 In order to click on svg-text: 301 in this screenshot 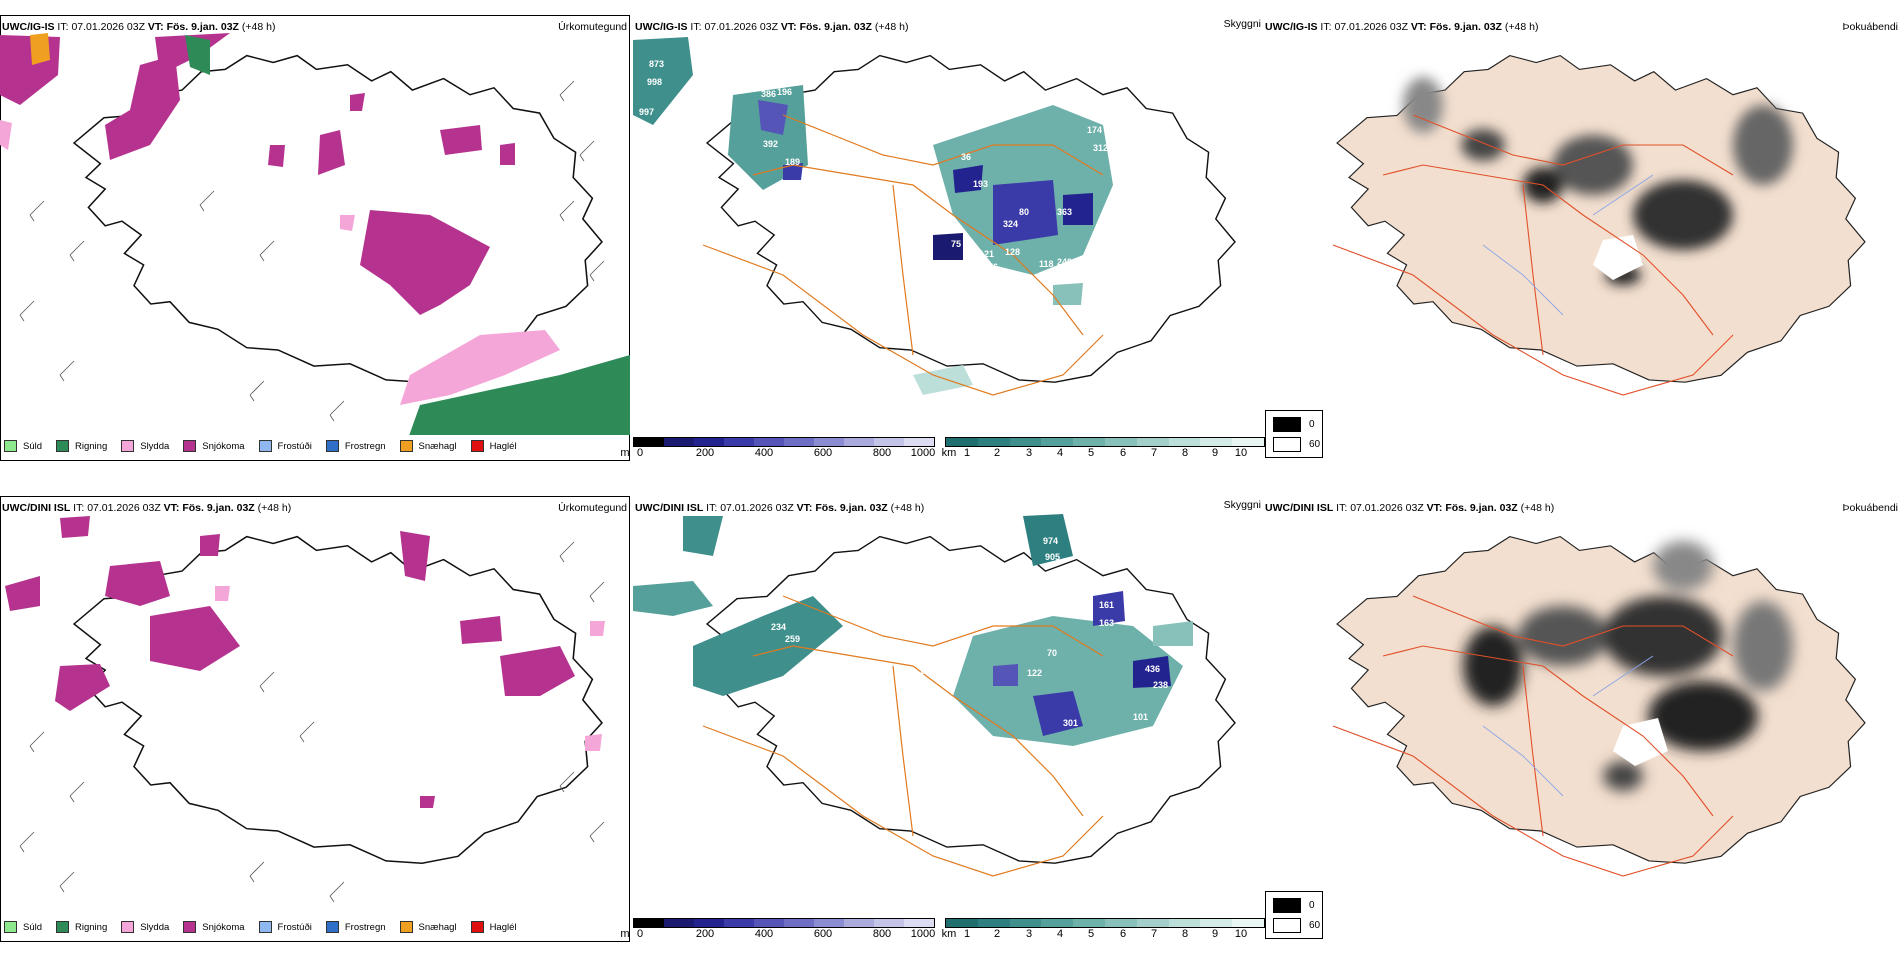, I will do `click(1070, 723)`.